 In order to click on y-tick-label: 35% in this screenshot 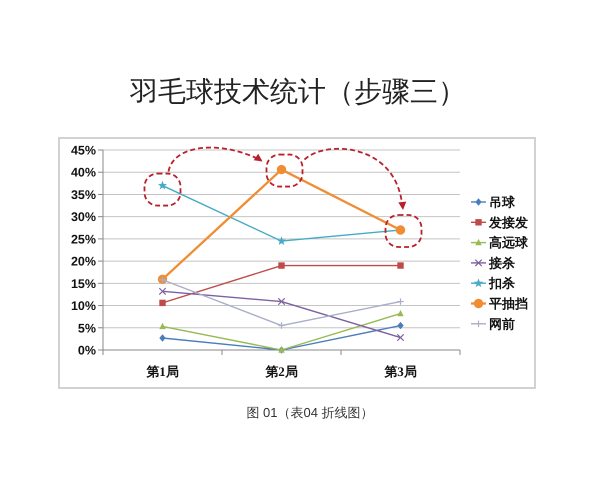, I will do `click(83, 195)`.